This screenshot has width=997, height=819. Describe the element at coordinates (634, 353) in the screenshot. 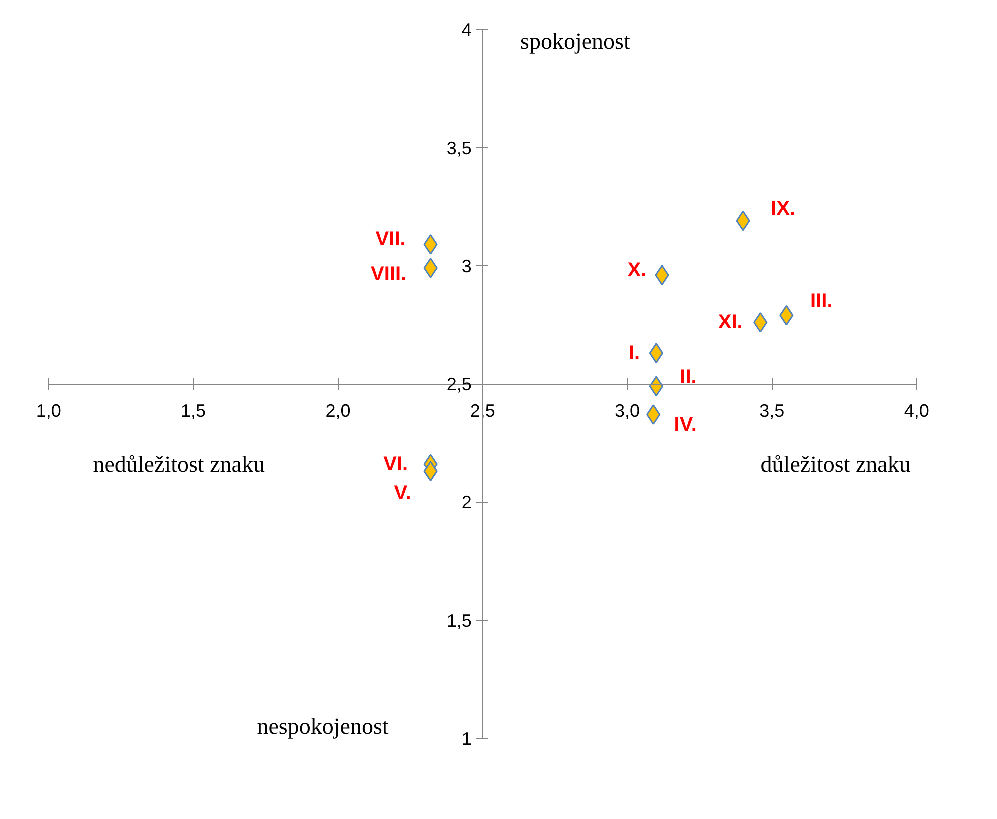

I see `annotation: I.` at that location.